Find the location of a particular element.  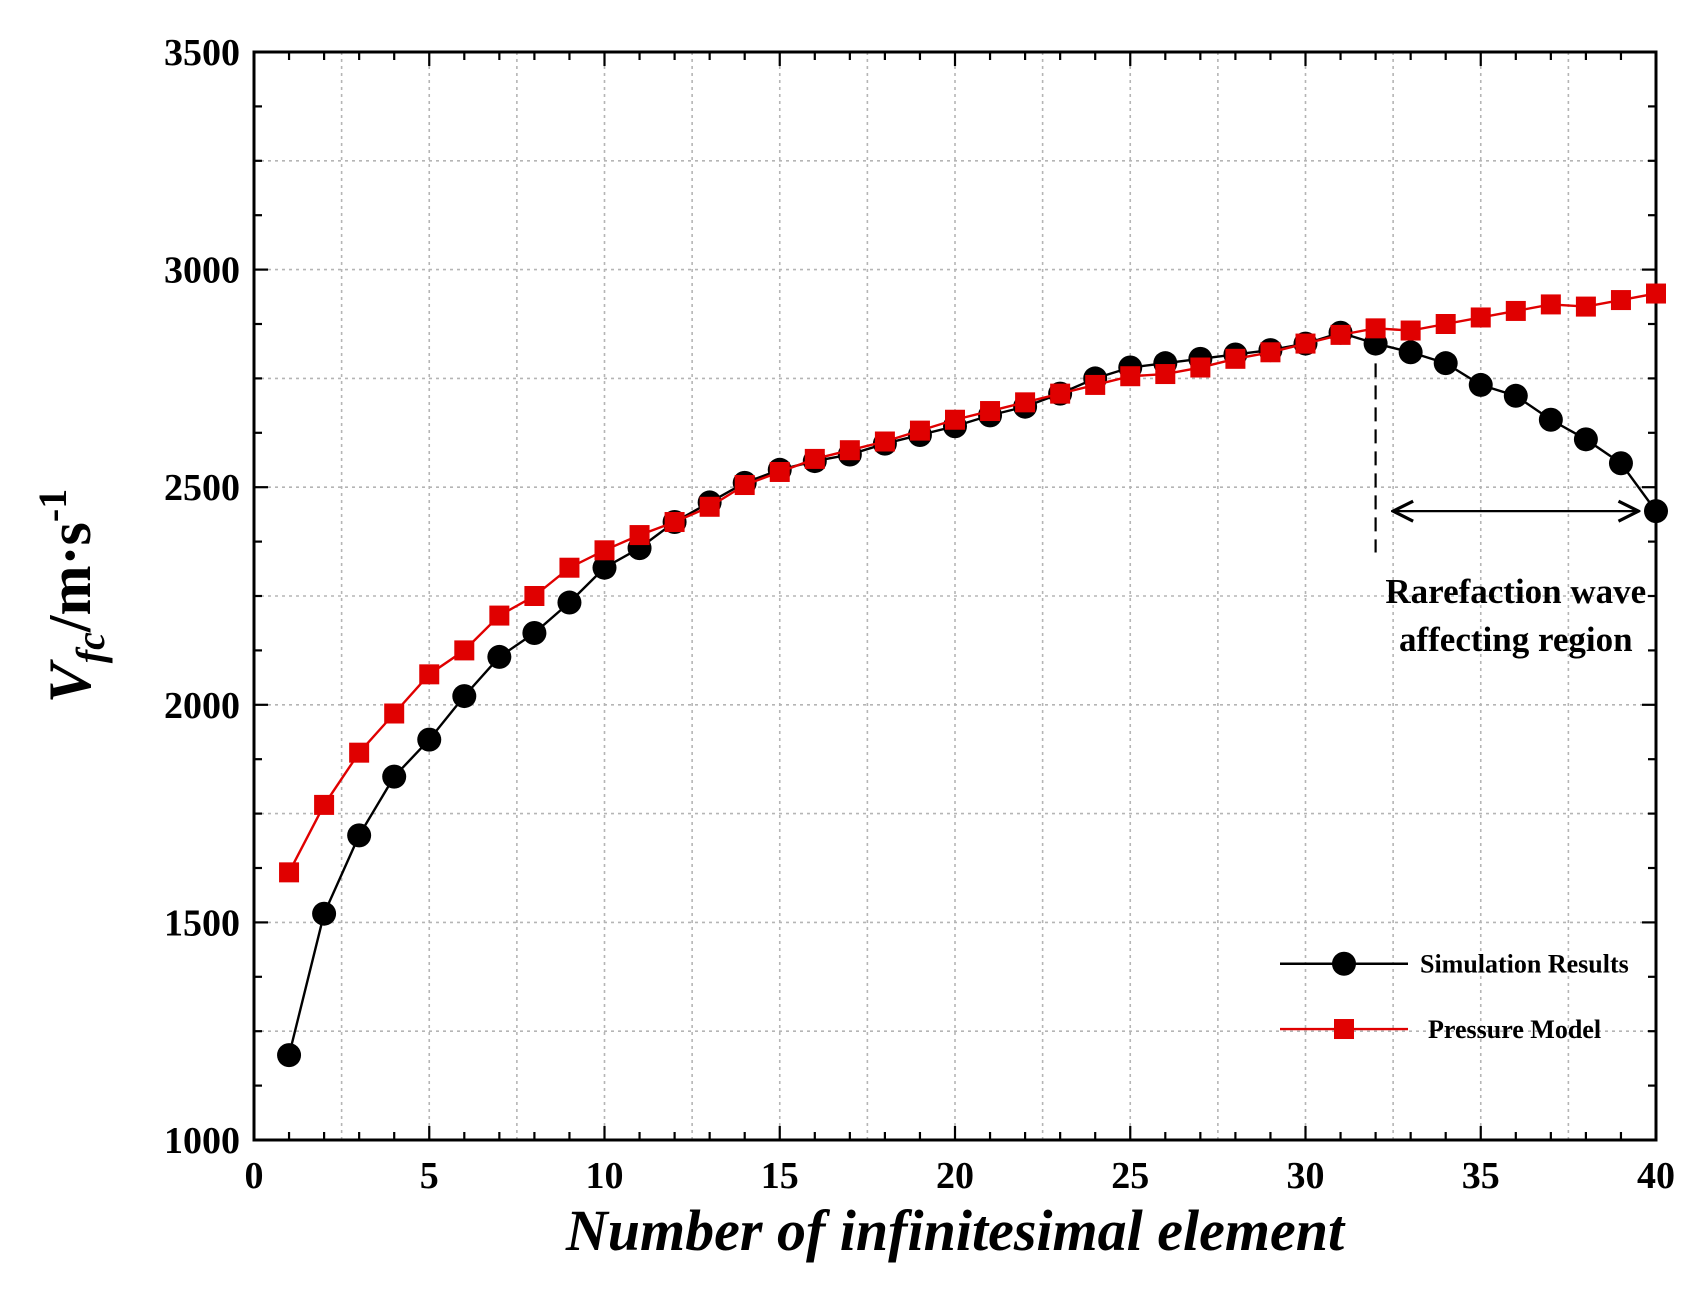

x-tick-label: 35 is located at coordinates (1481, 1176).